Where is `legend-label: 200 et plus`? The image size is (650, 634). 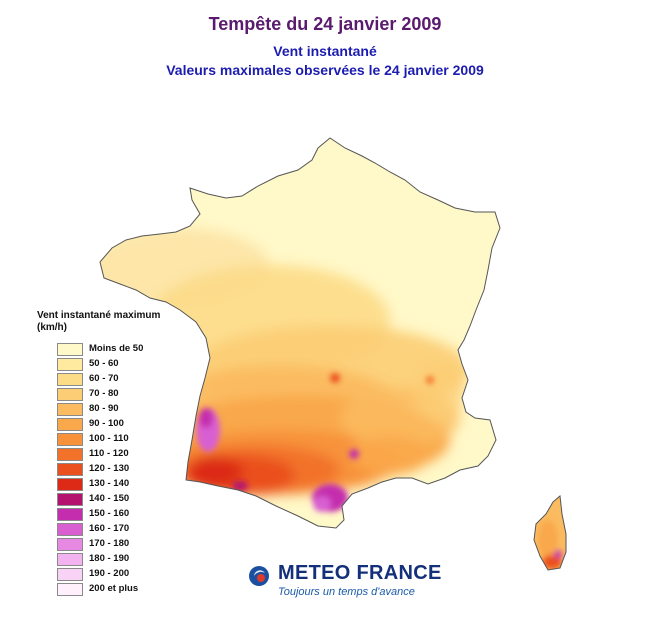
legend-label: 200 et plus is located at coordinates (114, 588).